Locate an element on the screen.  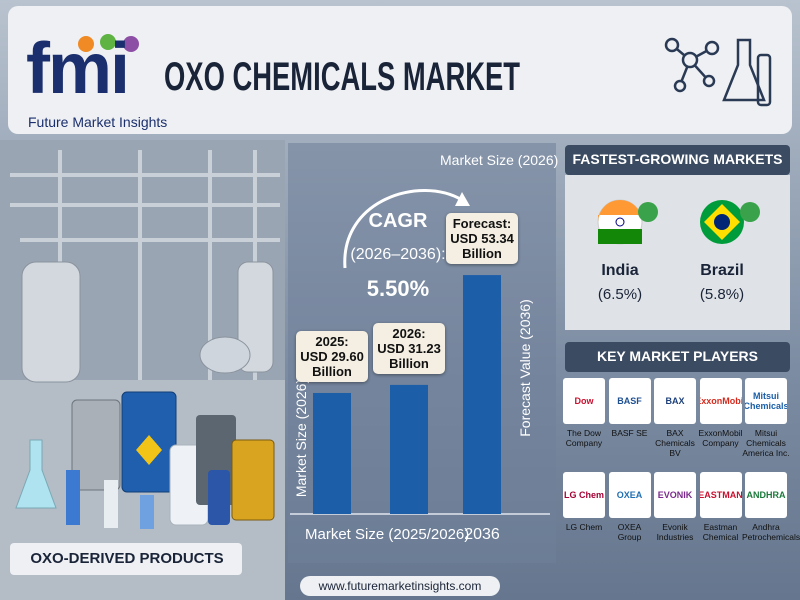
products-label-box is located at coordinates (126, 559).